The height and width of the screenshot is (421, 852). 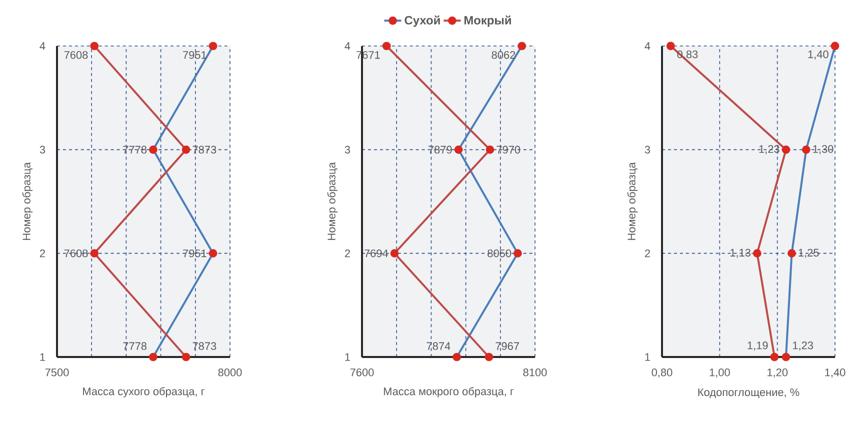 What do you see at coordinates (57, 372) in the screenshot?
I see `x-tick-label: 7500` at bounding box center [57, 372].